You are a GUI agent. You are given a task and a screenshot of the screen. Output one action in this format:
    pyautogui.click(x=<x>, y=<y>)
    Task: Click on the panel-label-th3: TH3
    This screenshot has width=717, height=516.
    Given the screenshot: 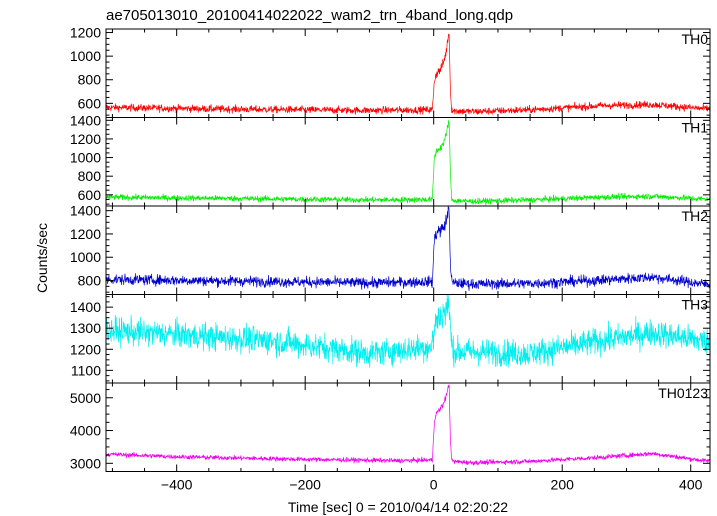 What is the action you would take?
    pyautogui.click(x=695, y=305)
    